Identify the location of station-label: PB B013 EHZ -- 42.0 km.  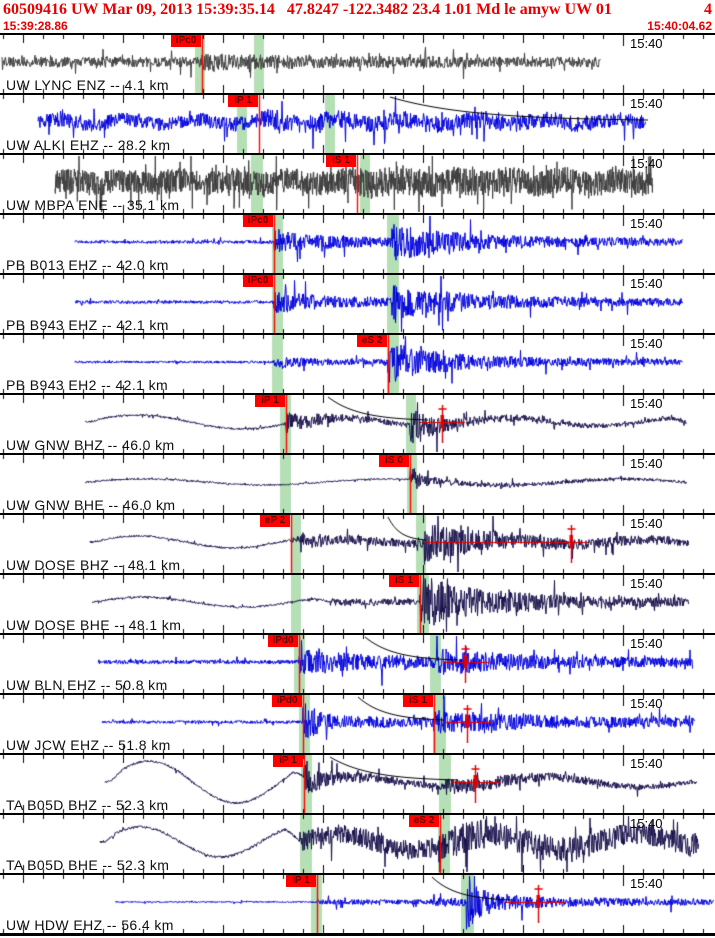
(87, 265).